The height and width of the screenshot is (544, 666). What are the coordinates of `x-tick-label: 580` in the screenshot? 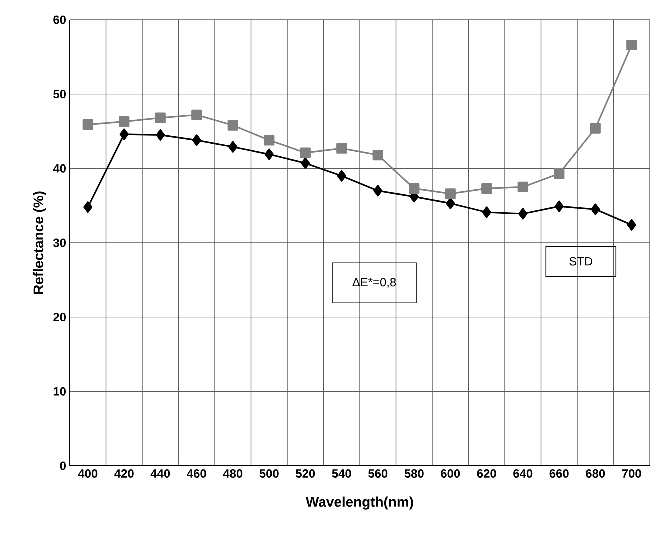 It's located at (414, 474).